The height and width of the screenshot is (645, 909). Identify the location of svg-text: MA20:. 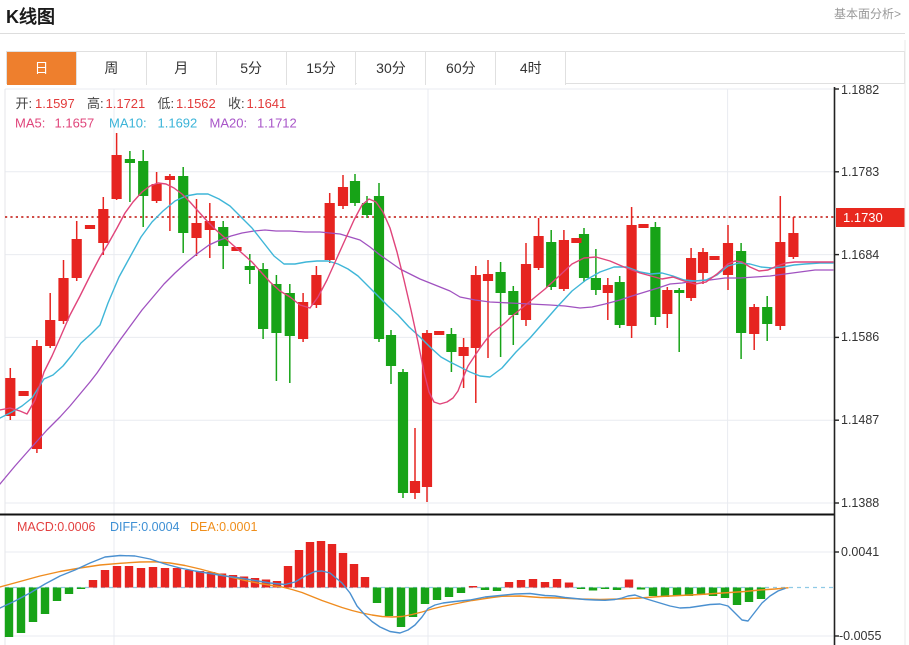
(229, 123).